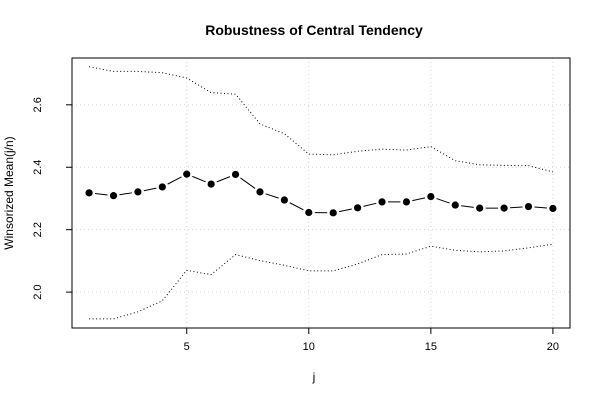  I want to click on y-tick-label: 2.6, so click(38, 104).